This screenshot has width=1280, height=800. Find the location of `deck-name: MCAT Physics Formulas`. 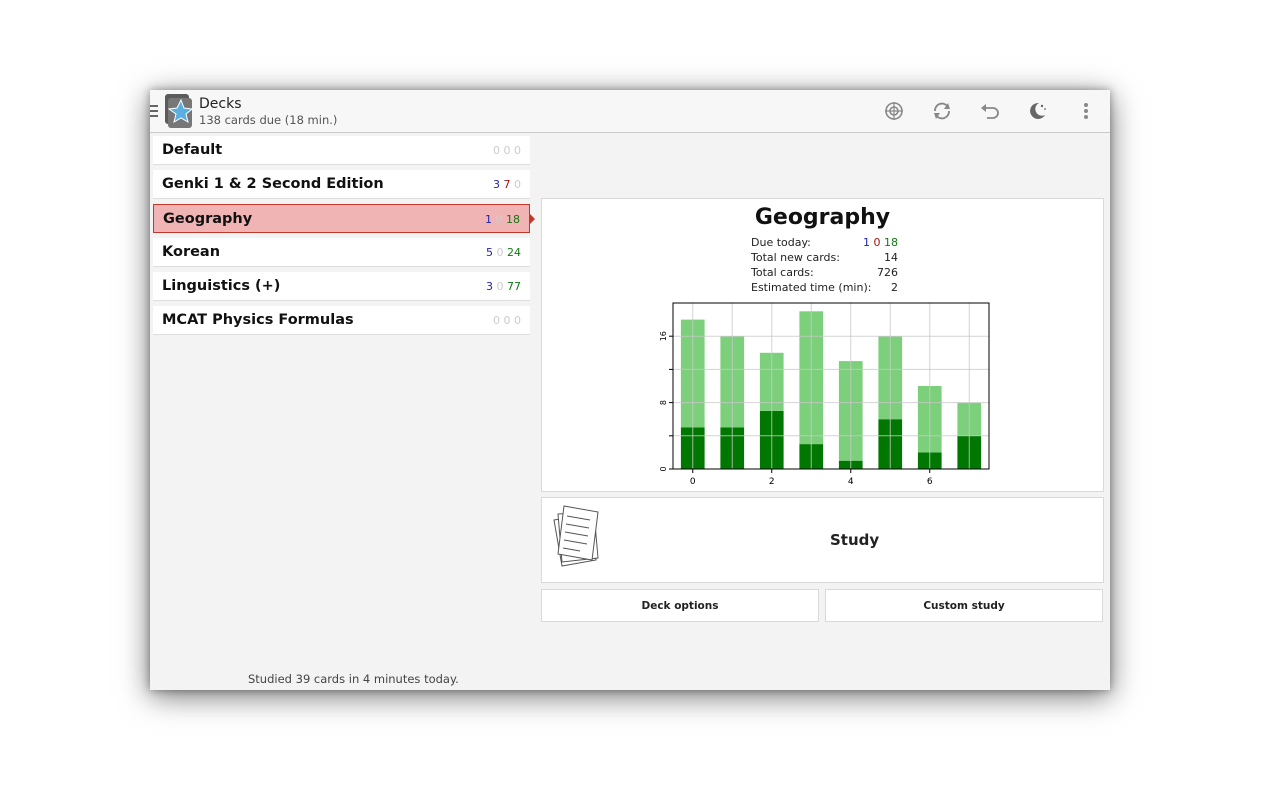

deck-name: MCAT Physics Formulas is located at coordinates (258, 320).